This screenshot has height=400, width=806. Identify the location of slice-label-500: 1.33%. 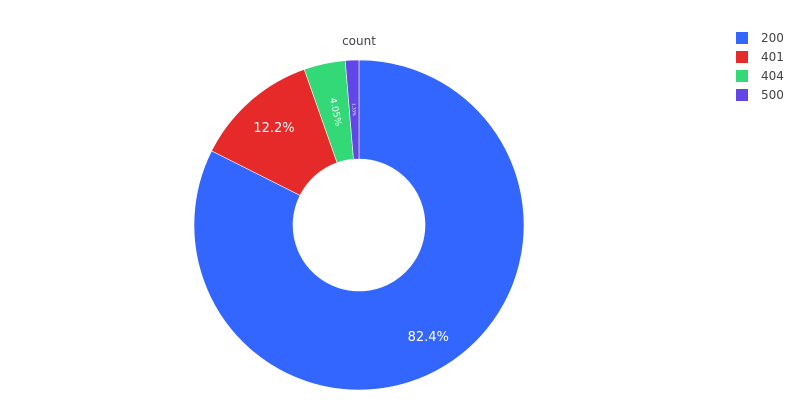
(354, 109).